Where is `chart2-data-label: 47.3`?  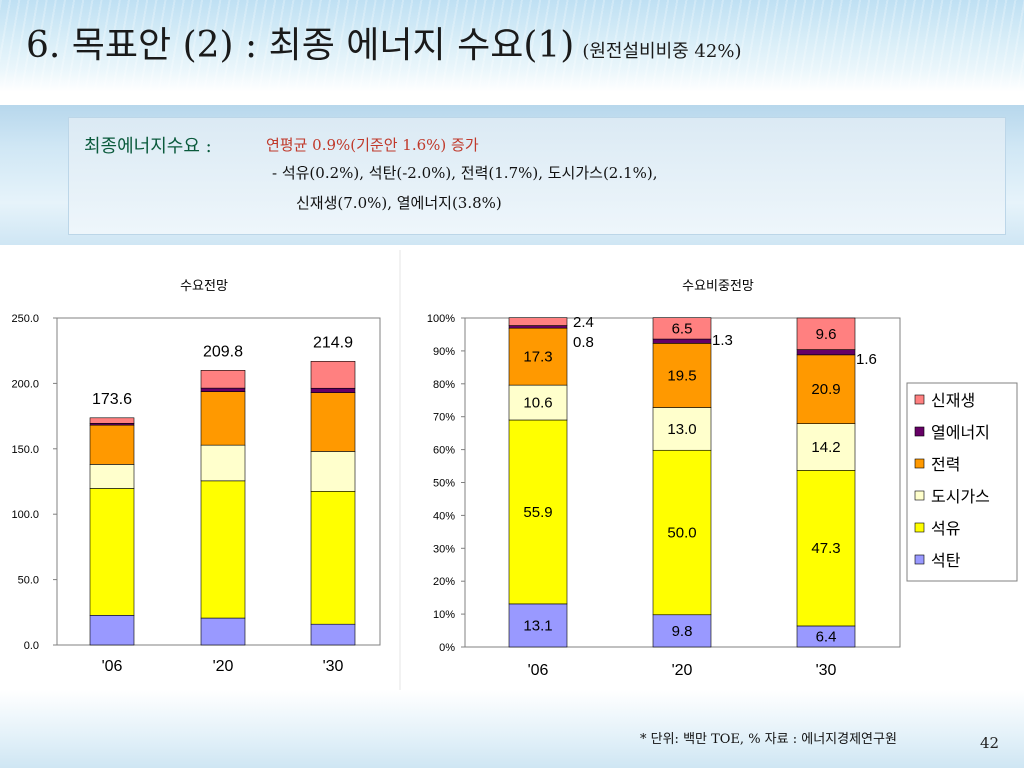
chart2-data-label: 47.3 is located at coordinates (825, 548).